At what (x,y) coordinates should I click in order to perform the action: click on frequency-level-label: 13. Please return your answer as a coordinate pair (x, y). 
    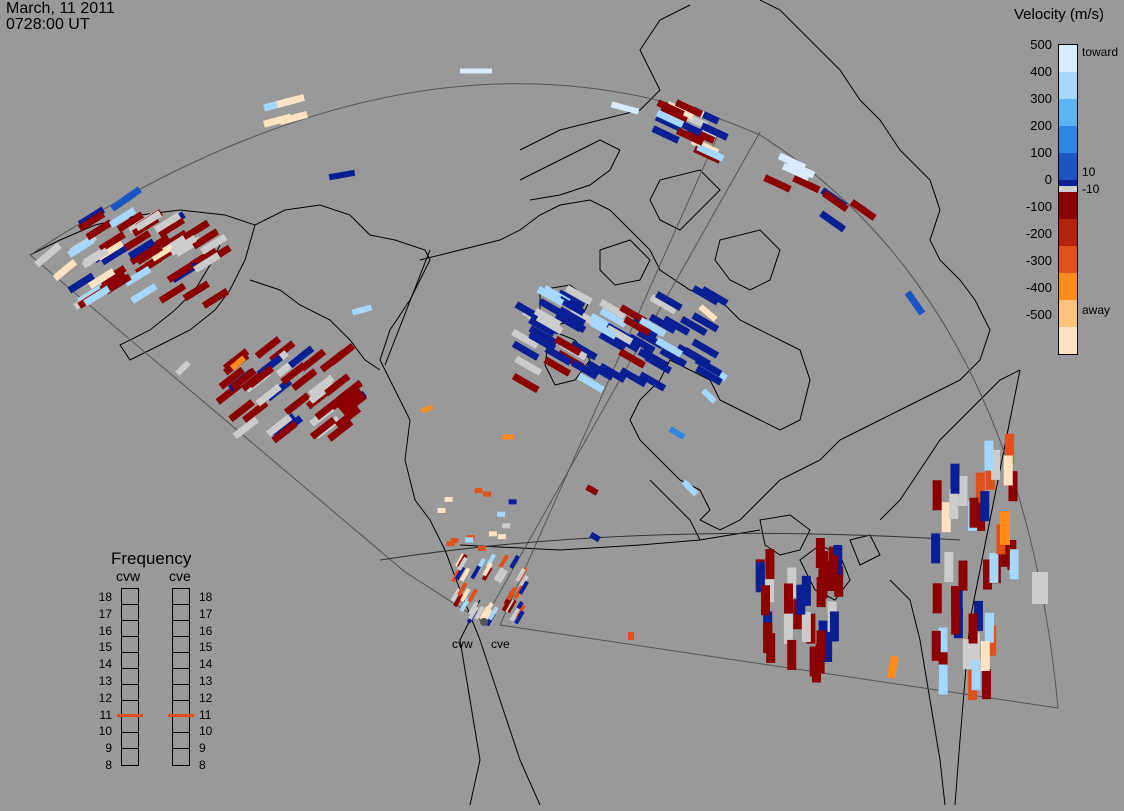
    Looking at the image, I should click on (105, 681).